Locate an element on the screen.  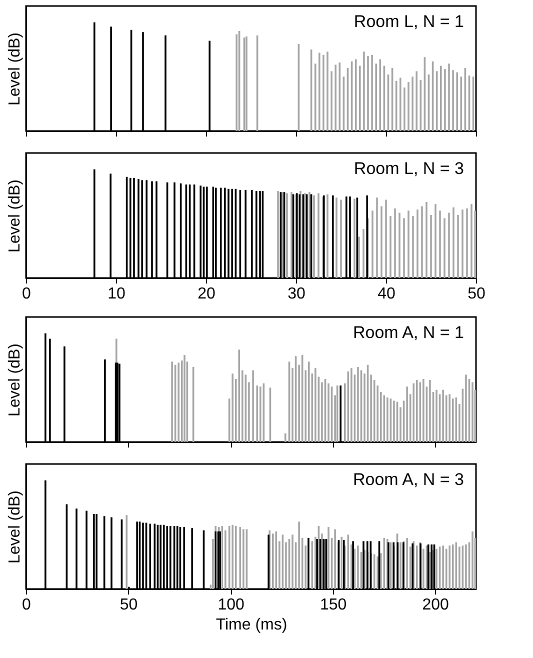
x-tick-label: 150 is located at coordinates (333, 605).